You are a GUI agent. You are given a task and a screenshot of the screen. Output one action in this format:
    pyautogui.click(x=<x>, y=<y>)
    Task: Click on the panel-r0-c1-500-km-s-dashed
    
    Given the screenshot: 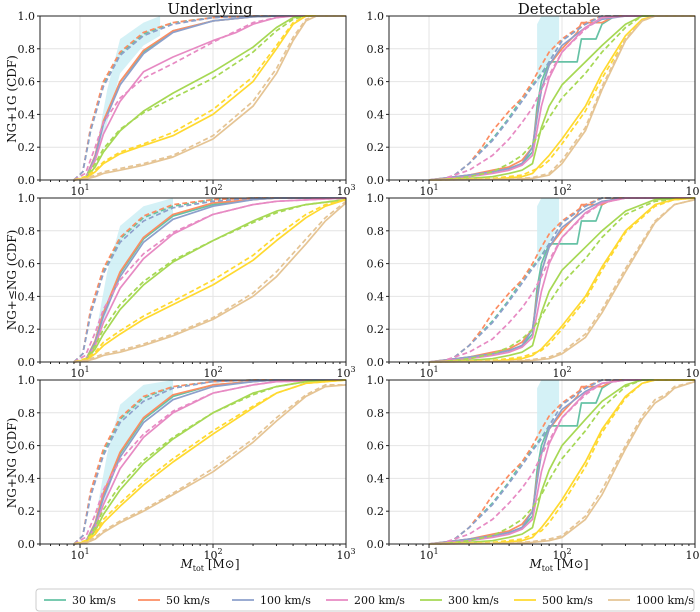 What is the action you would take?
    pyautogui.click(x=561, y=98)
    